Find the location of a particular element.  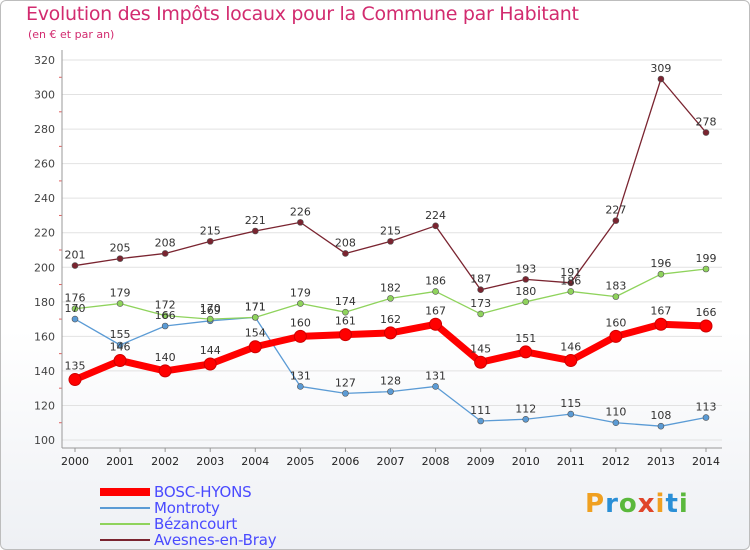

y-tick-label: 160 is located at coordinates (44, 336).